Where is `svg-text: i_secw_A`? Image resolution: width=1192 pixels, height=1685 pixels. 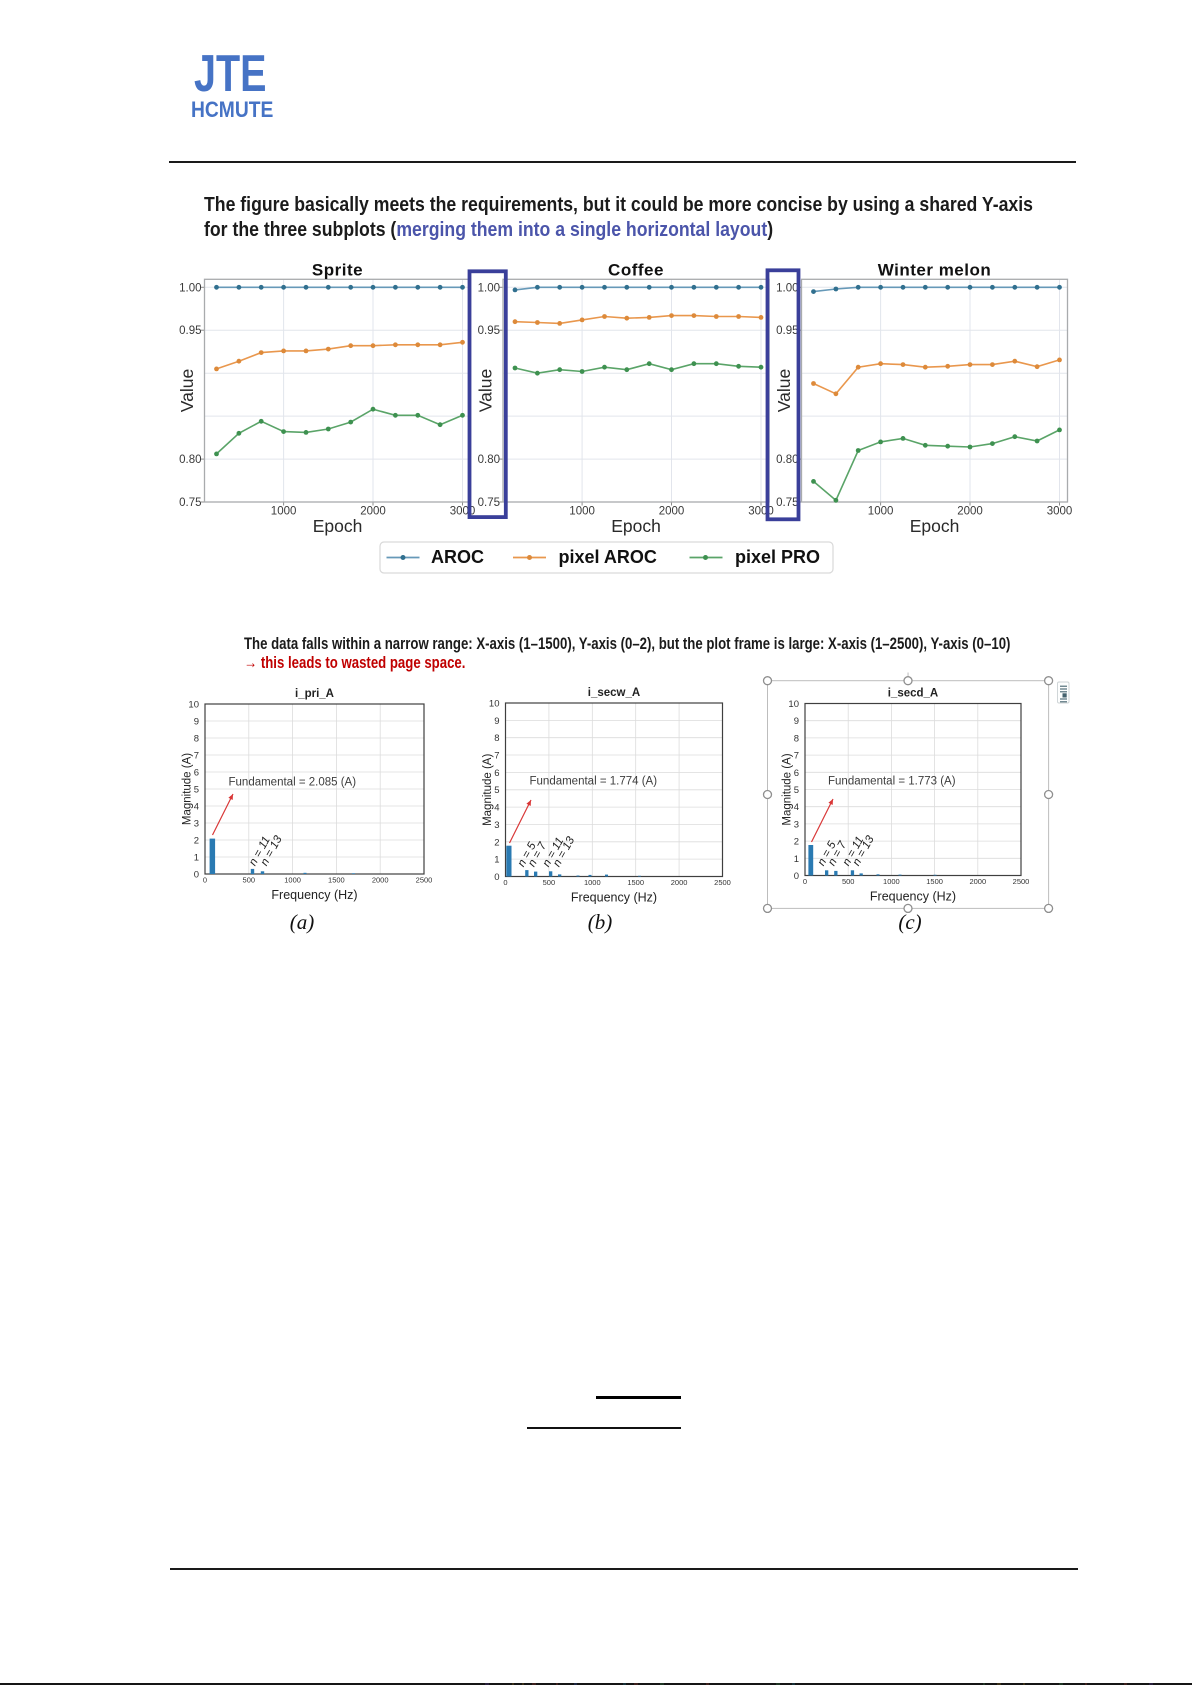
svg-text: i_secw_A is located at coordinates (614, 693).